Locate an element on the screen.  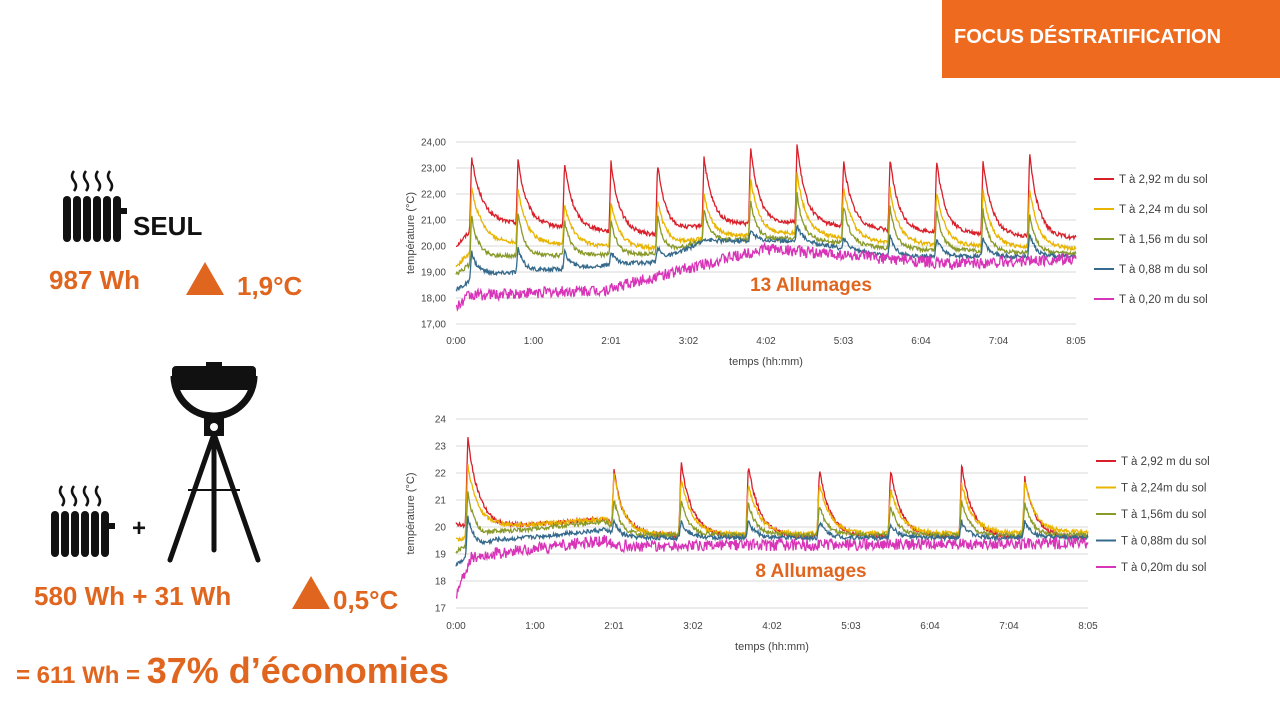
legend-label: T à 0,88 m du sol is located at coordinates (1163, 270).